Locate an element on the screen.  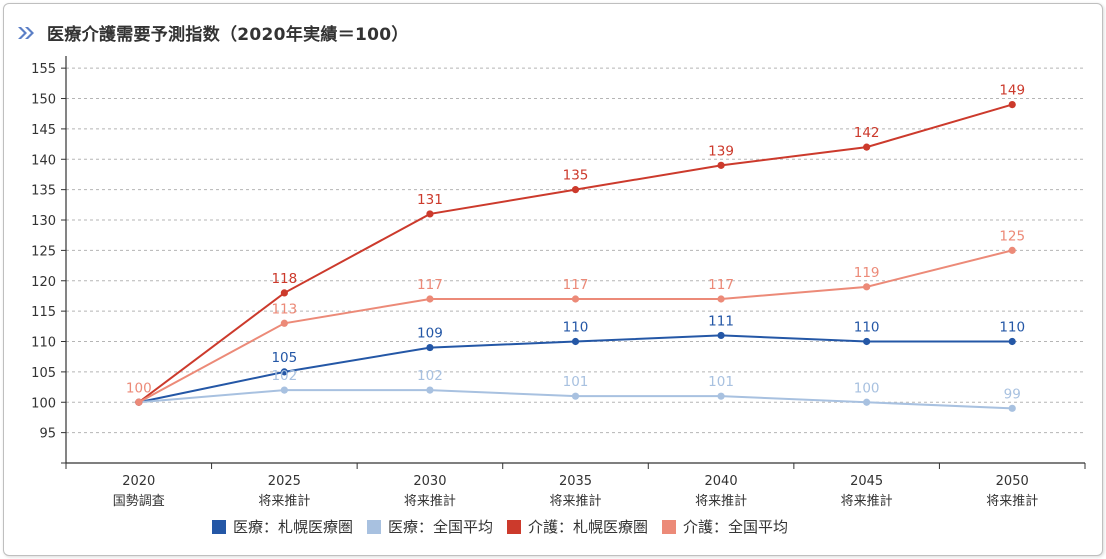
data-label-s3-6: 125 is located at coordinates (1012, 236).